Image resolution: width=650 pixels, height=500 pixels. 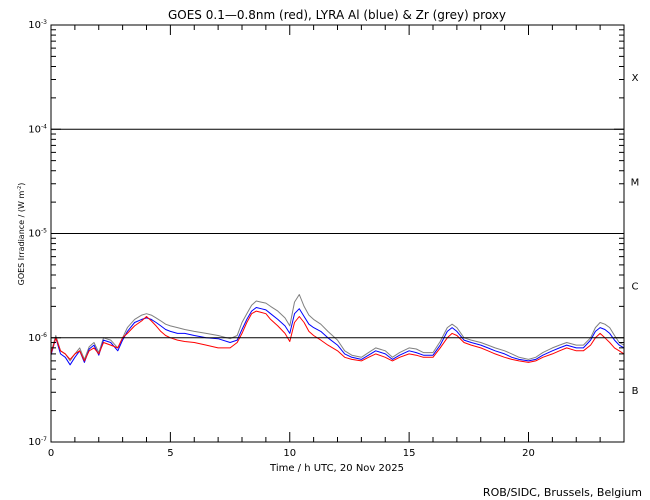 What do you see at coordinates (51, 453) in the screenshot?
I see `x-tick-label-0: 0` at bounding box center [51, 453].